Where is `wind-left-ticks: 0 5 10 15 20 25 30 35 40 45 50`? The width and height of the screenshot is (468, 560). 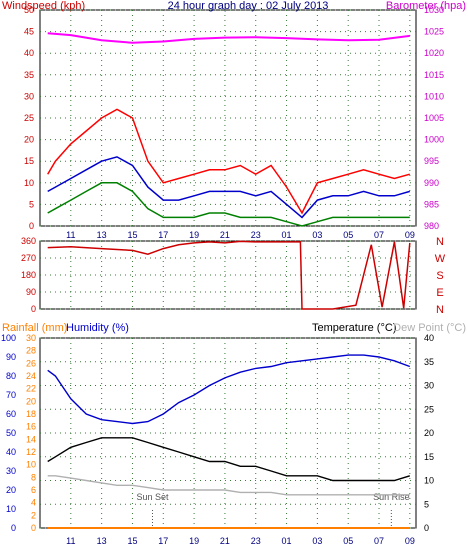 wind-left-ticks: 0 5 10 15 20 25 30 35 40 45 50 is located at coordinates (29, 118).